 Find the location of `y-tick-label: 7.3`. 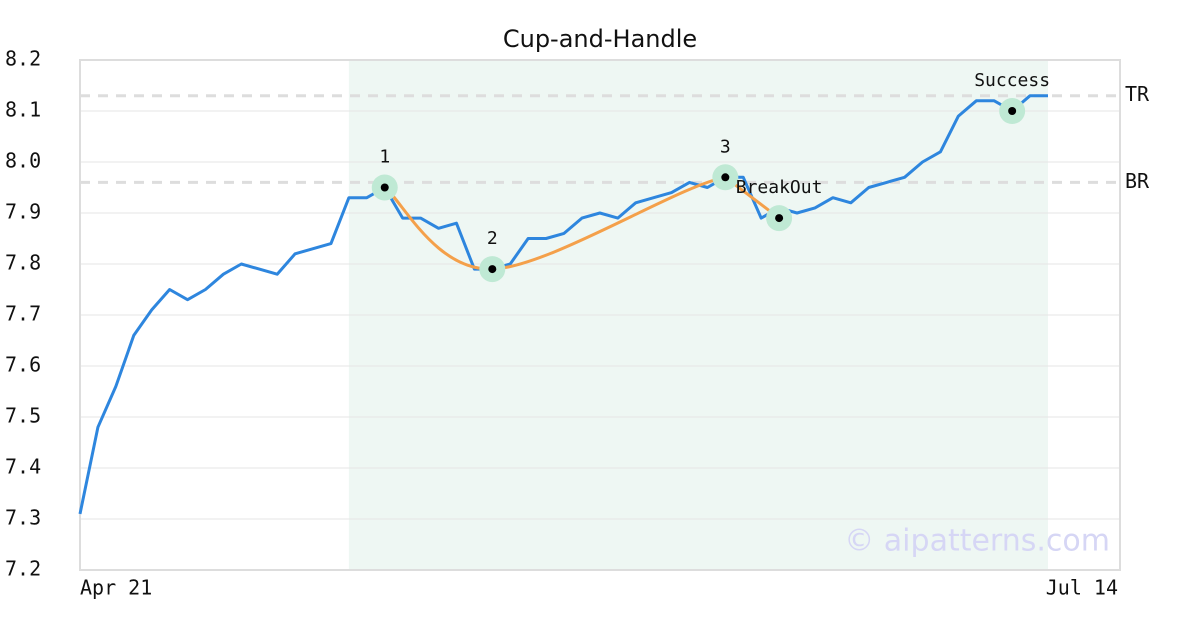

y-tick-label: 7.3 is located at coordinates (23, 518).